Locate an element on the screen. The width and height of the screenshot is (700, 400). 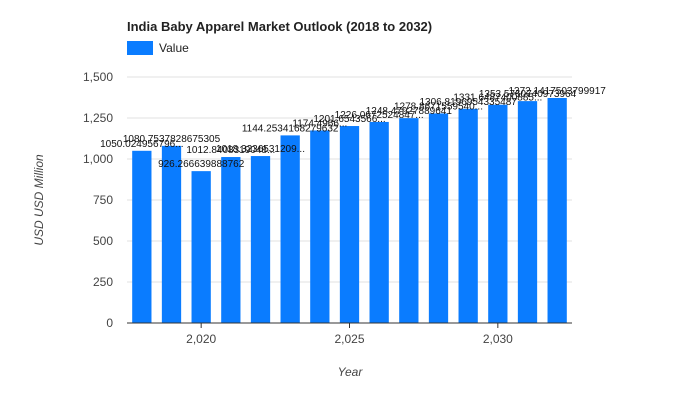
x-tick-label: 2,030 is located at coordinates (498, 339).